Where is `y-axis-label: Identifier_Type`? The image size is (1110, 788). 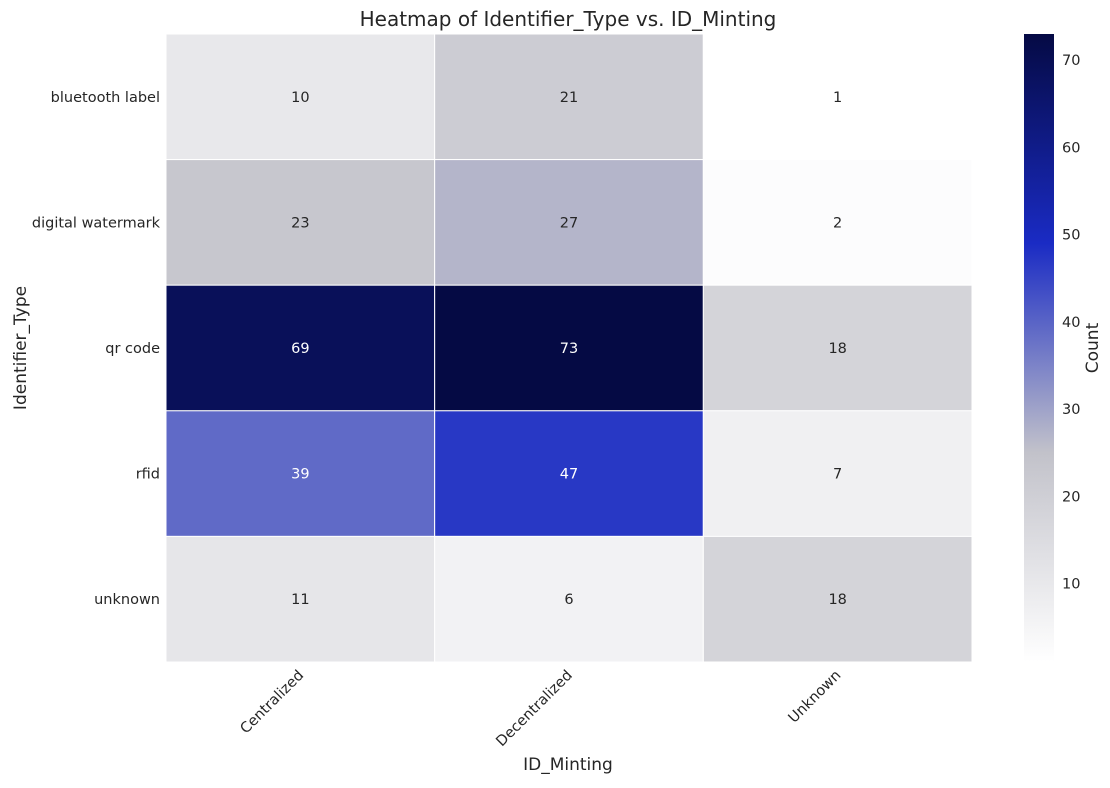
y-axis-label: Identifier_Type is located at coordinates (21, 348).